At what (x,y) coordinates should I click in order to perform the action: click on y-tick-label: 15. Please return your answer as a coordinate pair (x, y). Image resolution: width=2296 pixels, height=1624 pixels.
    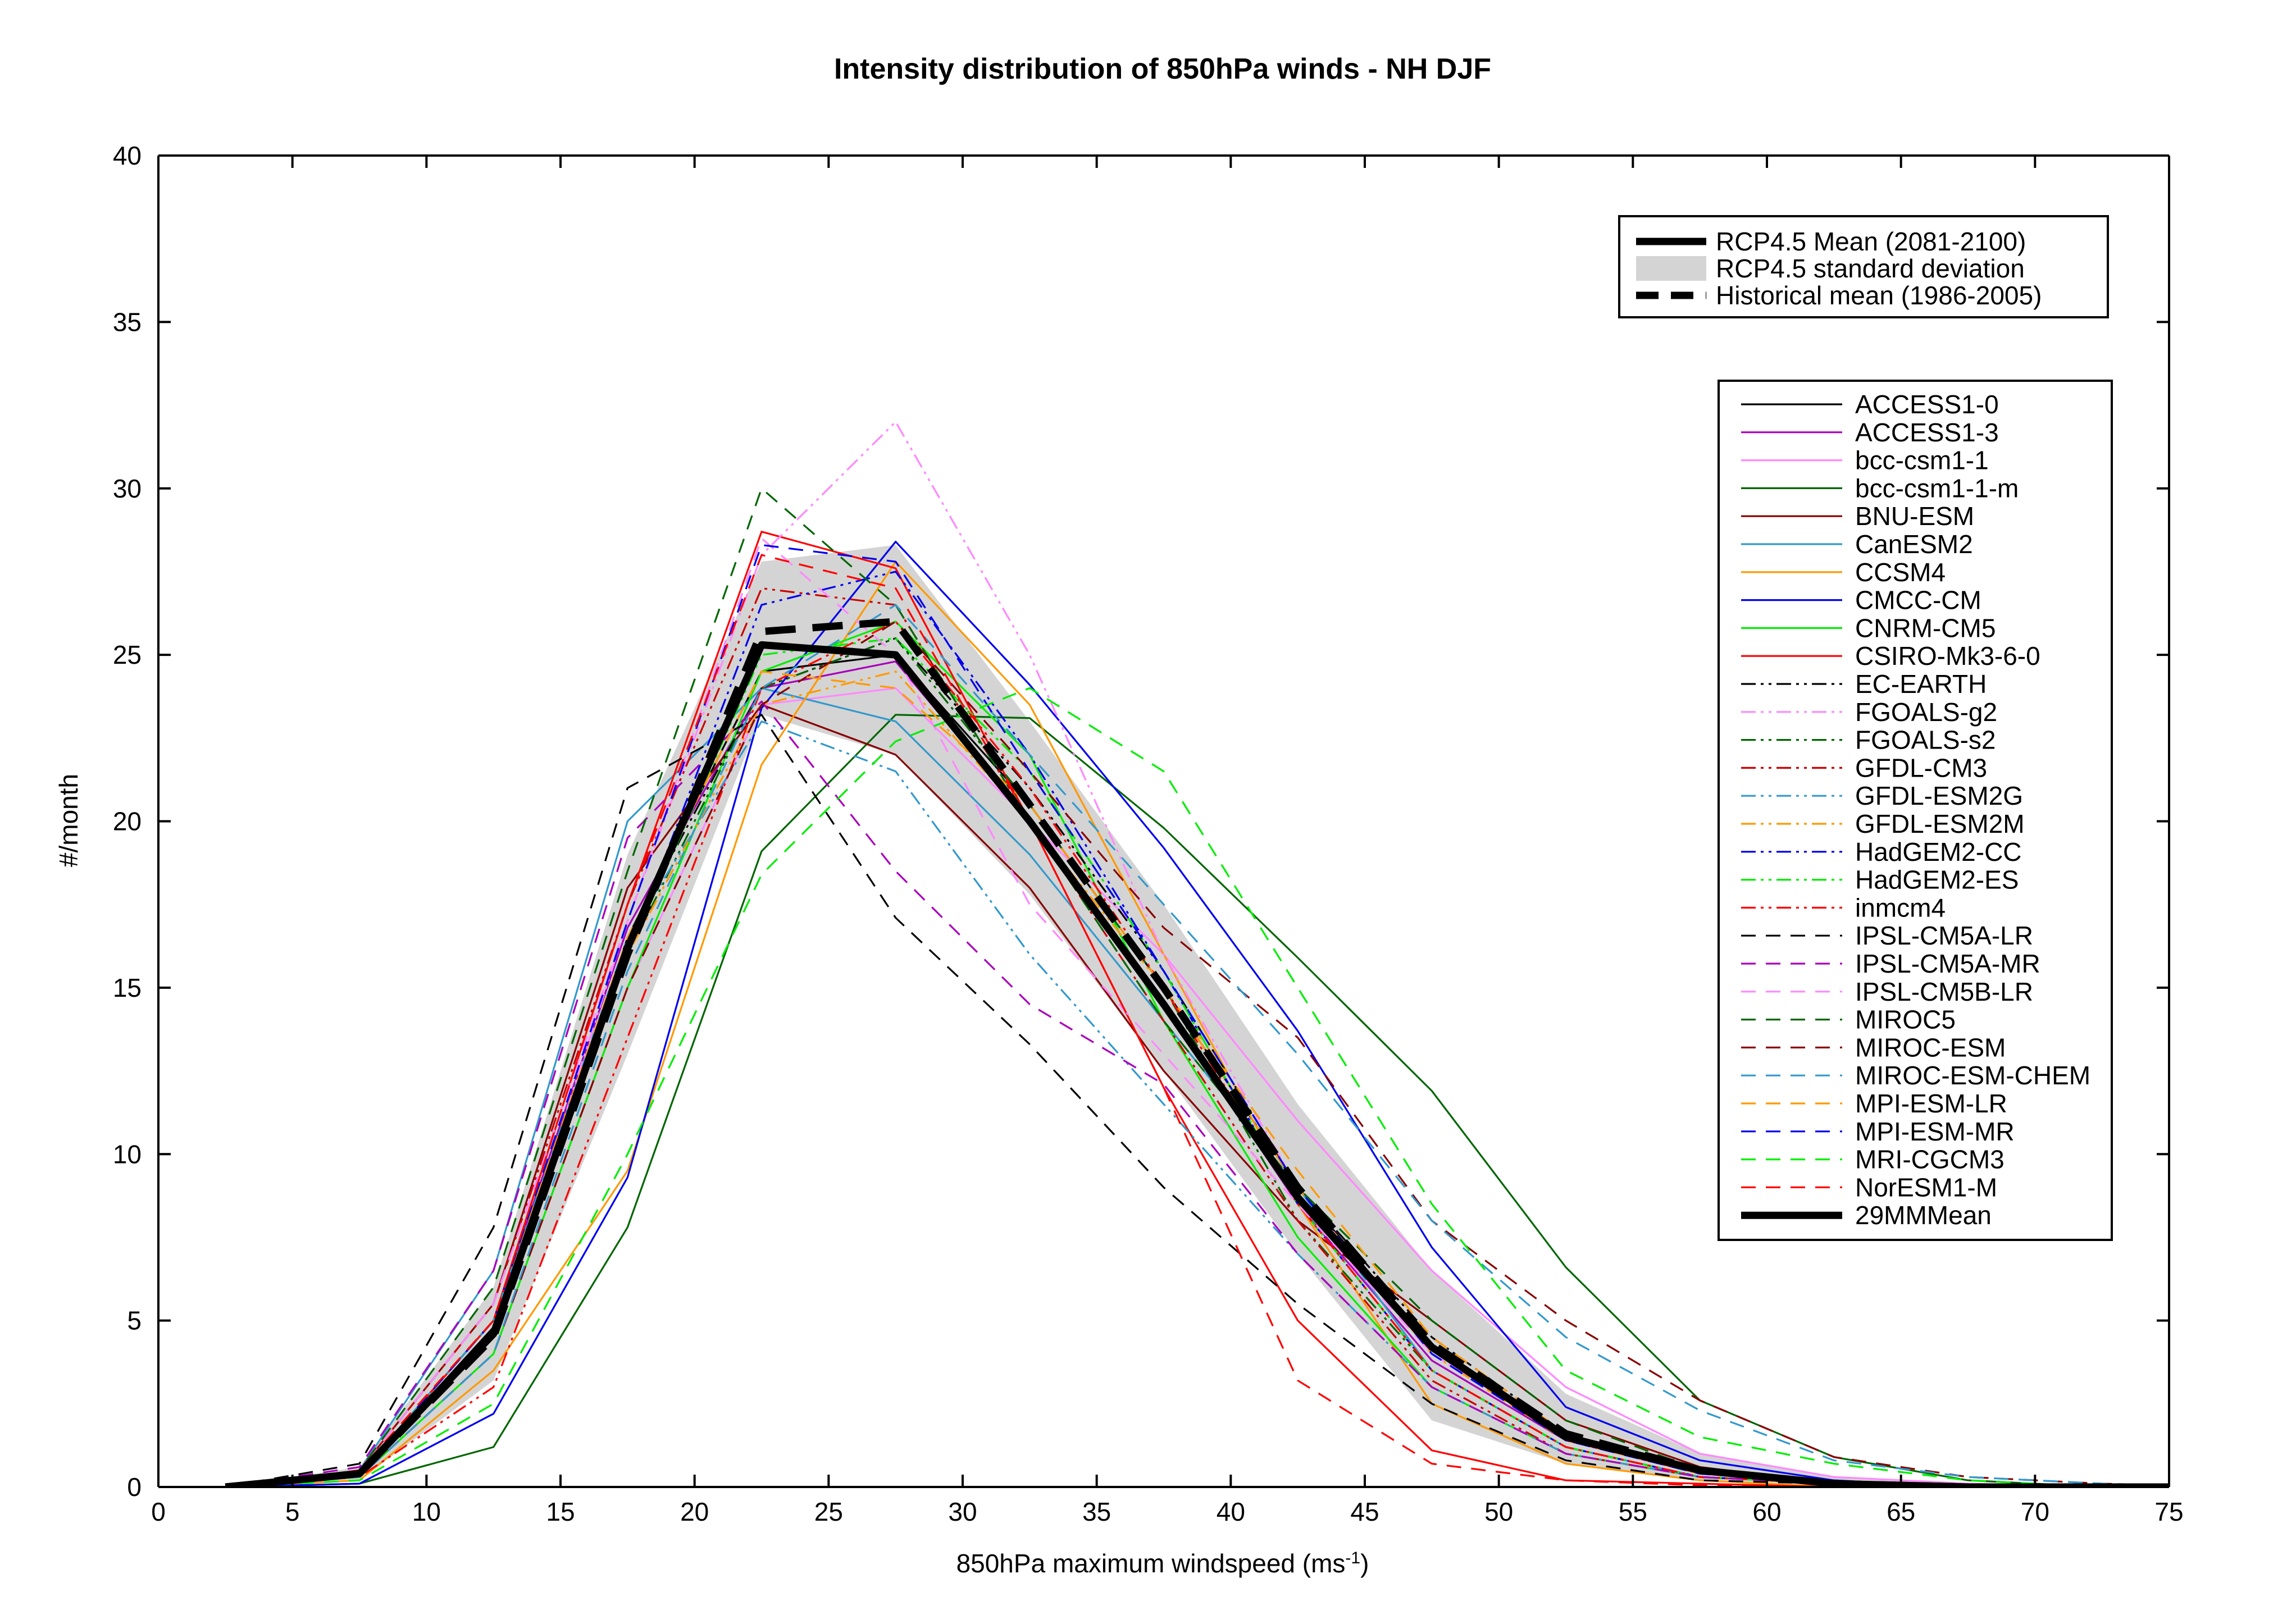
    Looking at the image, I should click on (128, 987).